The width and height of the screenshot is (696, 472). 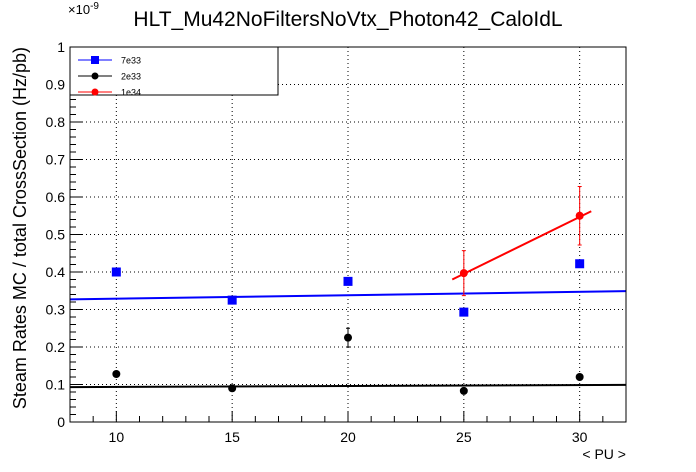 What do you see at coordinates (232, 437) in the screenshot?
I see `x-tick-label: 15` at bounding box center [232, 437].